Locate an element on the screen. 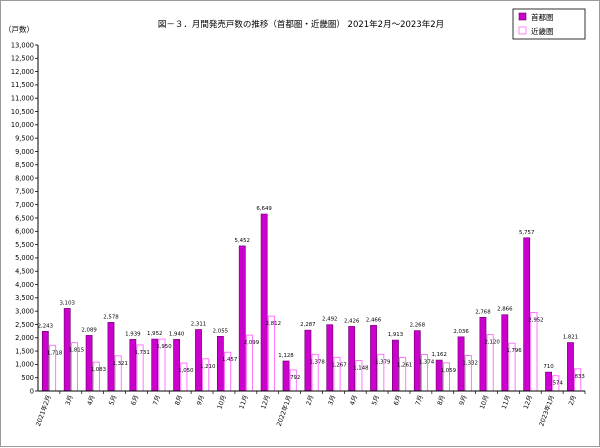 The width and height of the screenshot is (600, 448). legend: 首都圏 近畿圏 is located at coordinates (549, 24).